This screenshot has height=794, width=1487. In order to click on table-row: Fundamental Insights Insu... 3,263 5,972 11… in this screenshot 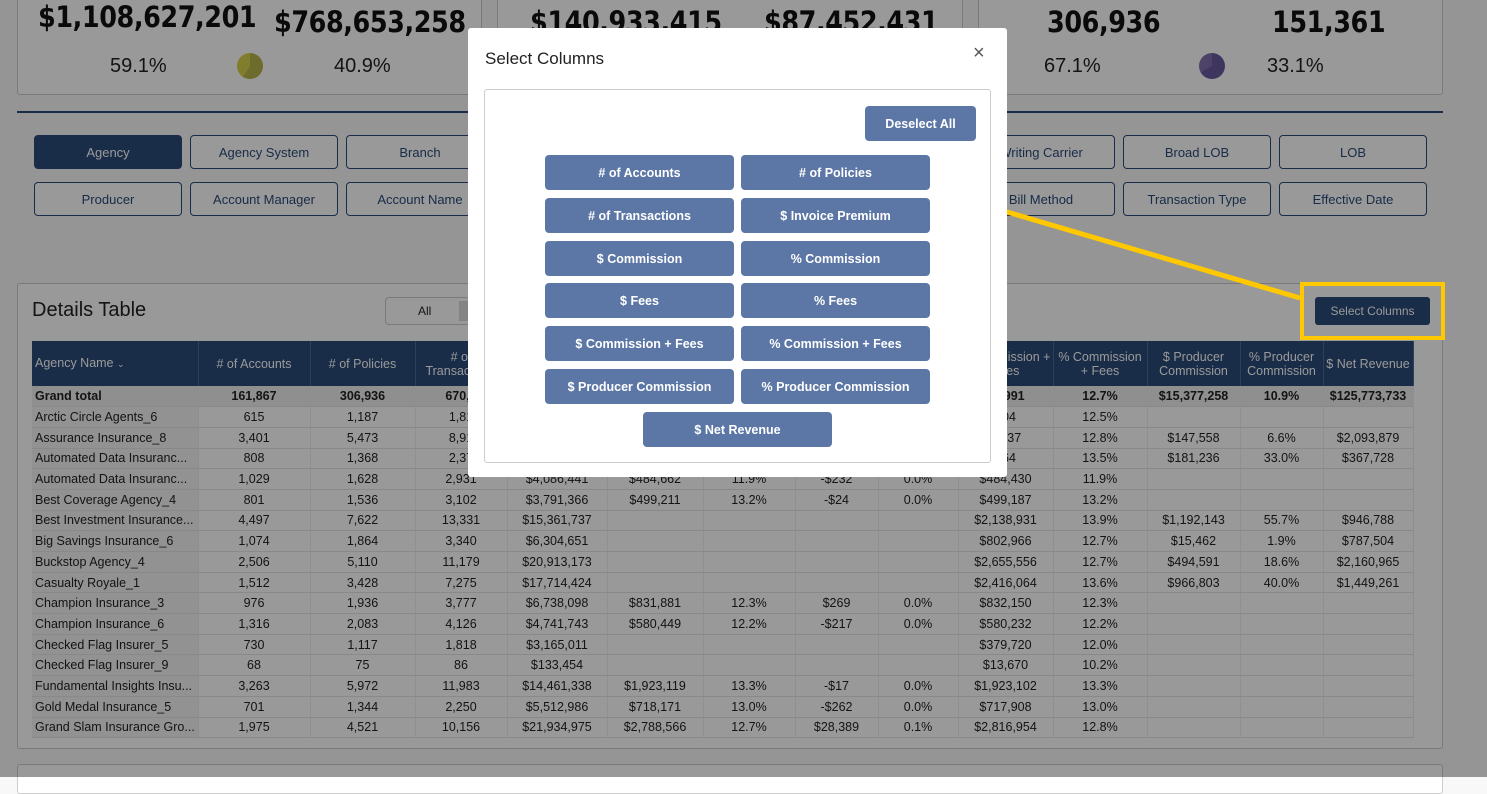, I will do `click(723, 686)`.